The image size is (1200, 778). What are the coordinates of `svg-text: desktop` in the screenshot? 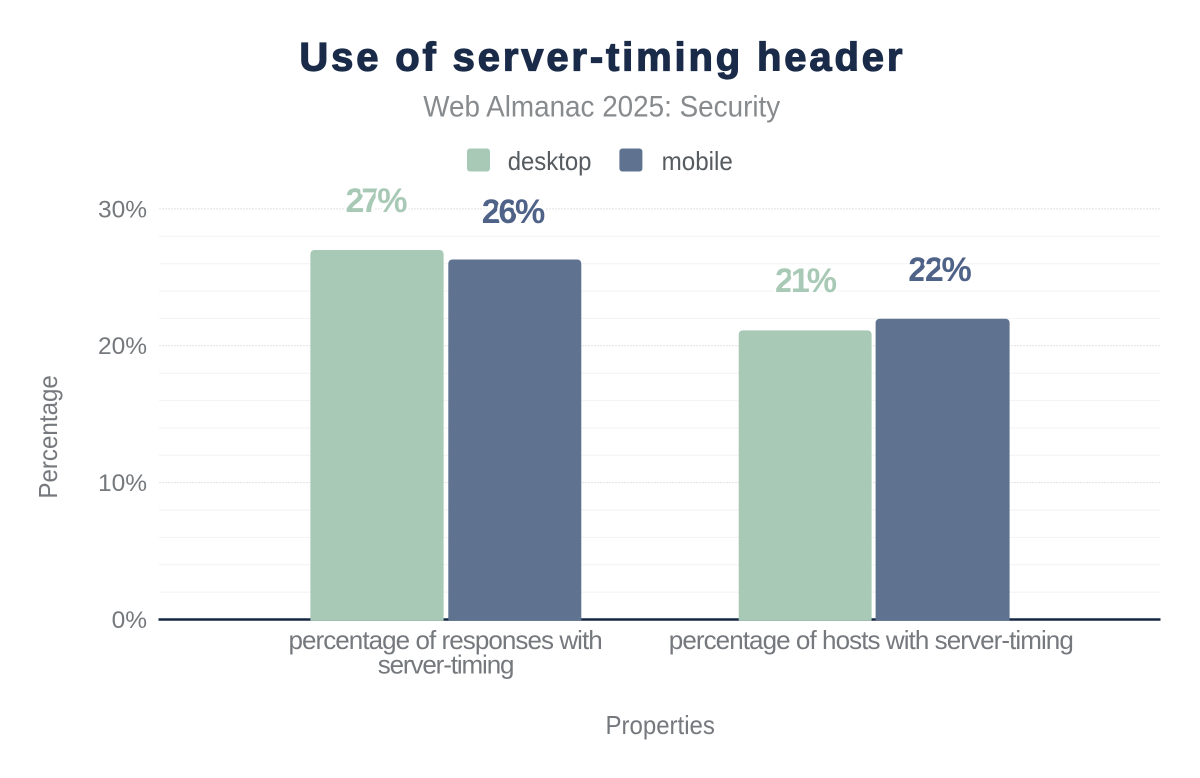 It's located at (550, 161).